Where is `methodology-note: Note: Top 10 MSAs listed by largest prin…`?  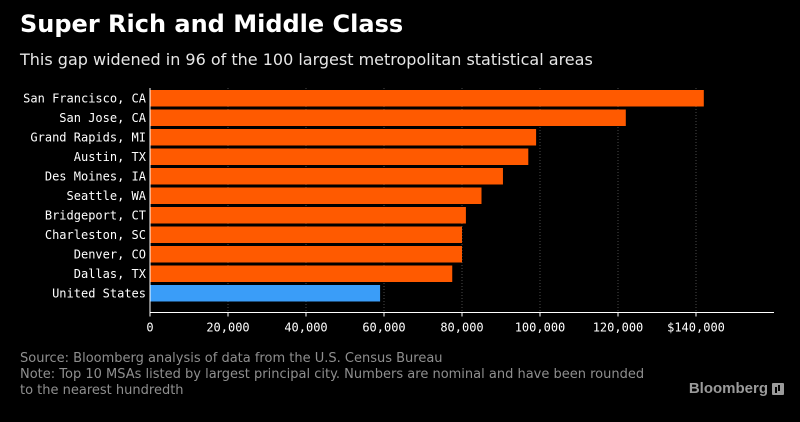
methodology-note: Note: Top 10 MSAs listed by largest prin… is located at coordinates (334, 382).